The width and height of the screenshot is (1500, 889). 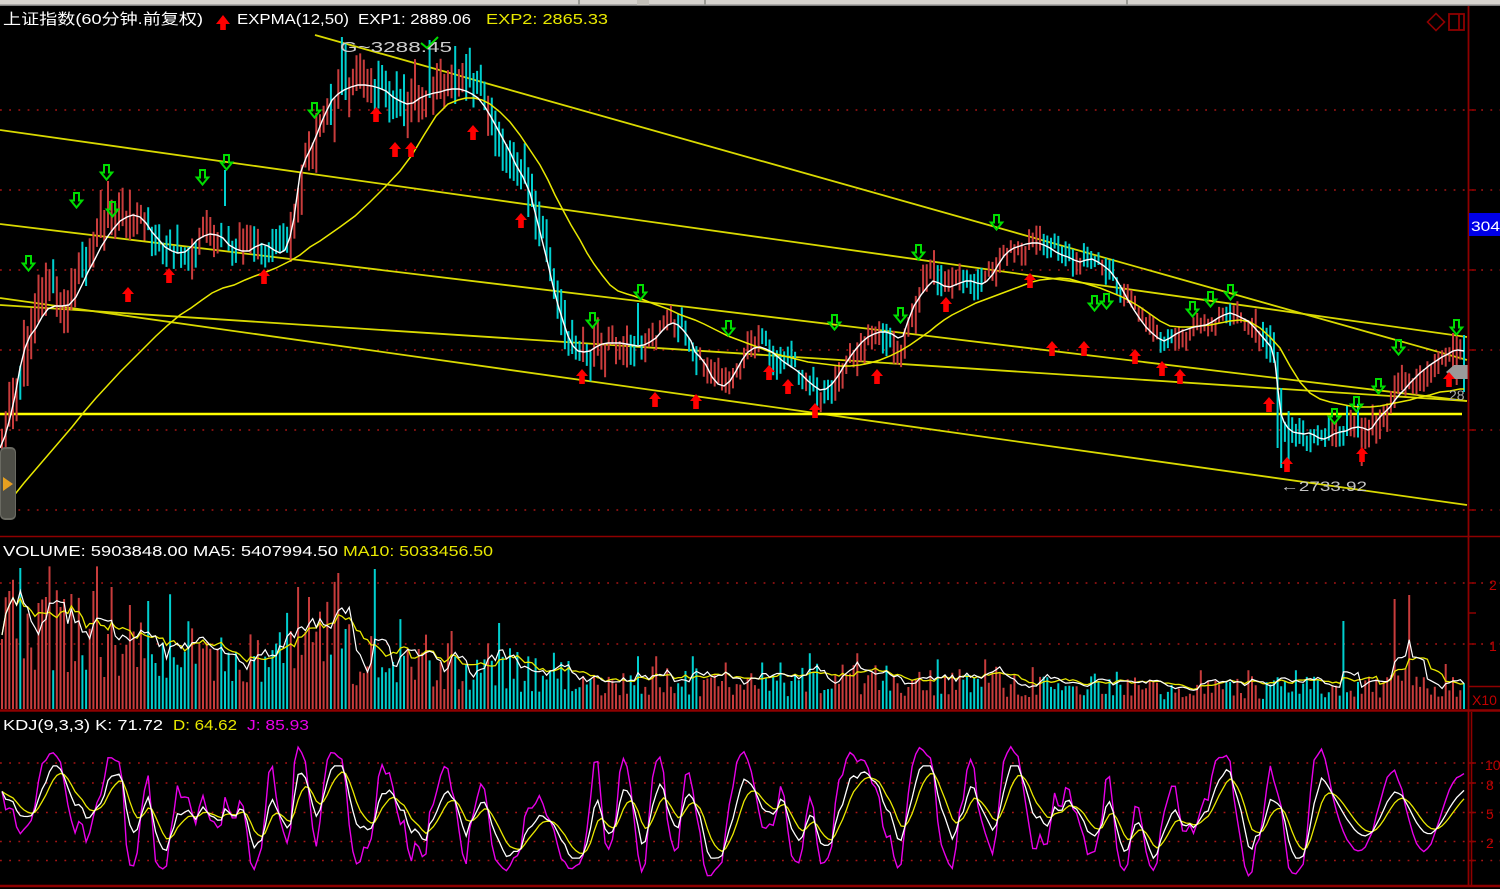 I want to click on svg-text:VOLUME: 5903848.00 MA5: 54079: VOLUME: 5903848.00 MA5: 5407994.50, so click(x=170, y=551).